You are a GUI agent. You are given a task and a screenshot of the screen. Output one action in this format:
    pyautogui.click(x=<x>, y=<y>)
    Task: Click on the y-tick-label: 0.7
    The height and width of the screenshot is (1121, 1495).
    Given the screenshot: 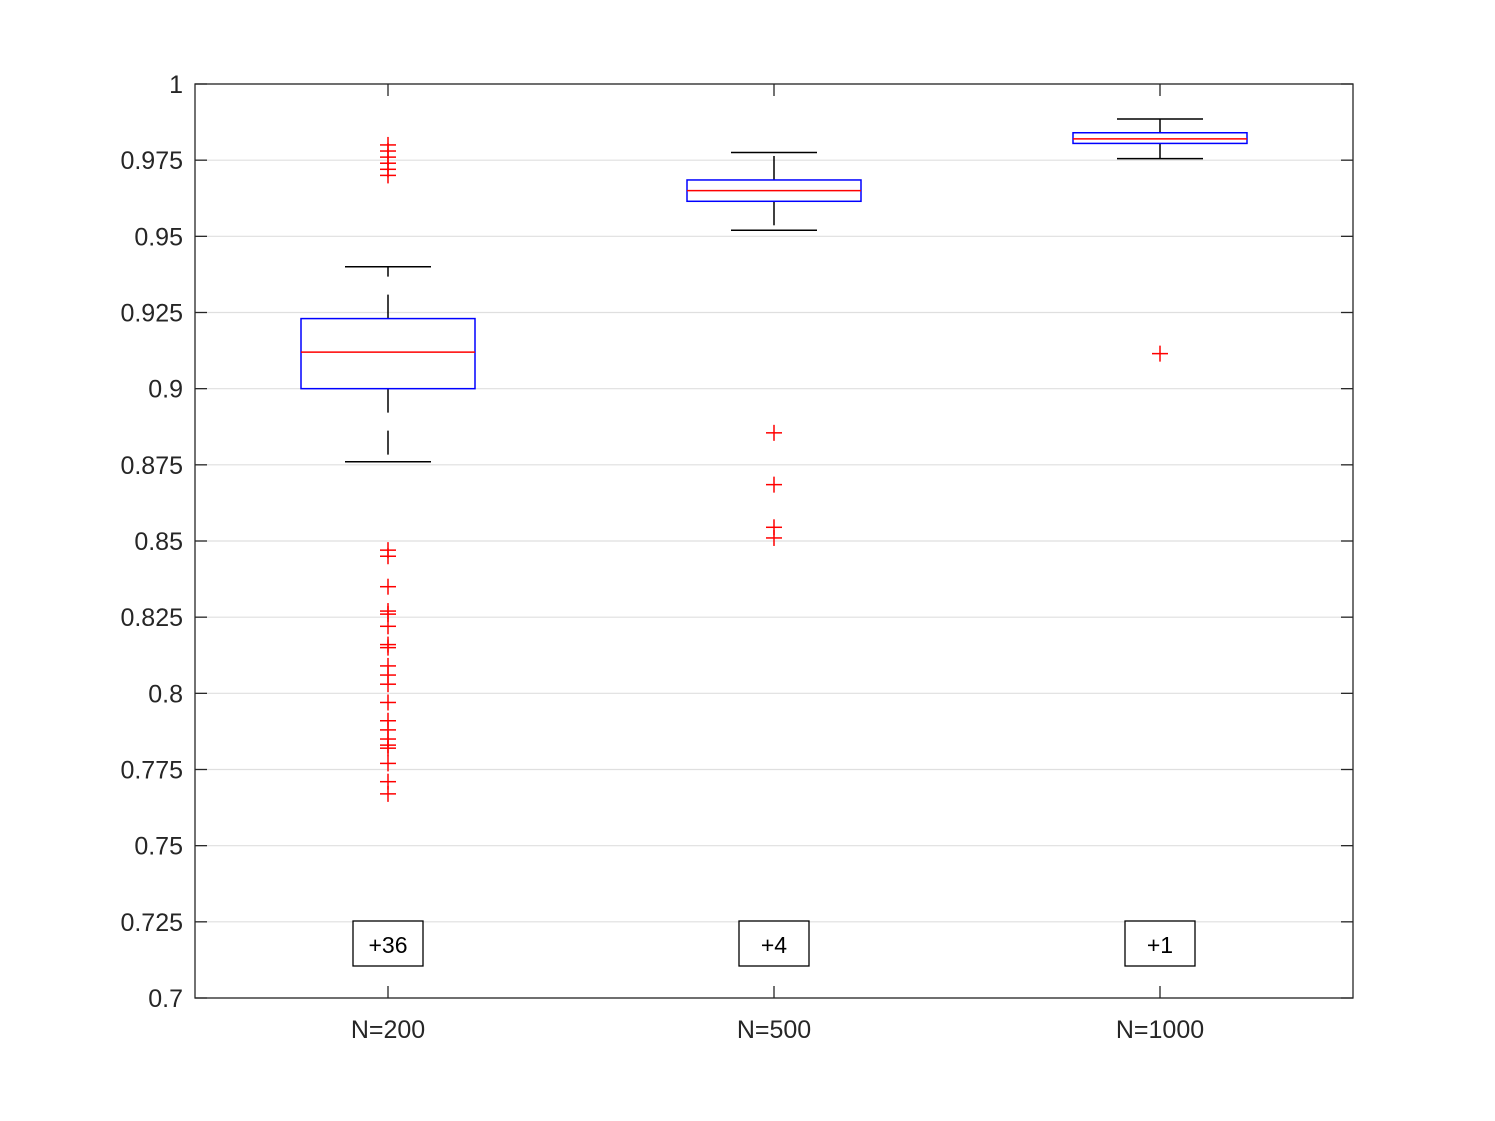 What is the action you would take?
    pyautogui.click(x=165, y=999)
    